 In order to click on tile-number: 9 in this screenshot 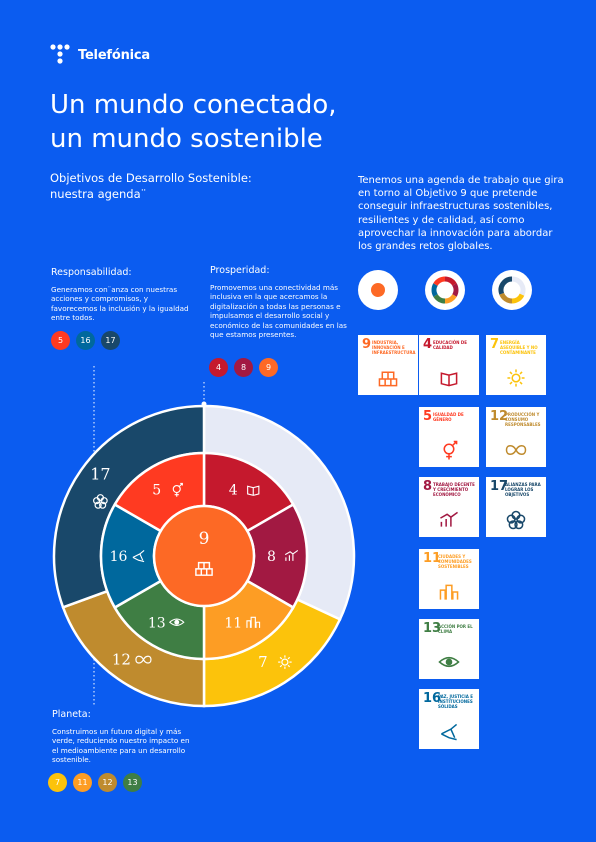, I will do `click(367, 344)`.